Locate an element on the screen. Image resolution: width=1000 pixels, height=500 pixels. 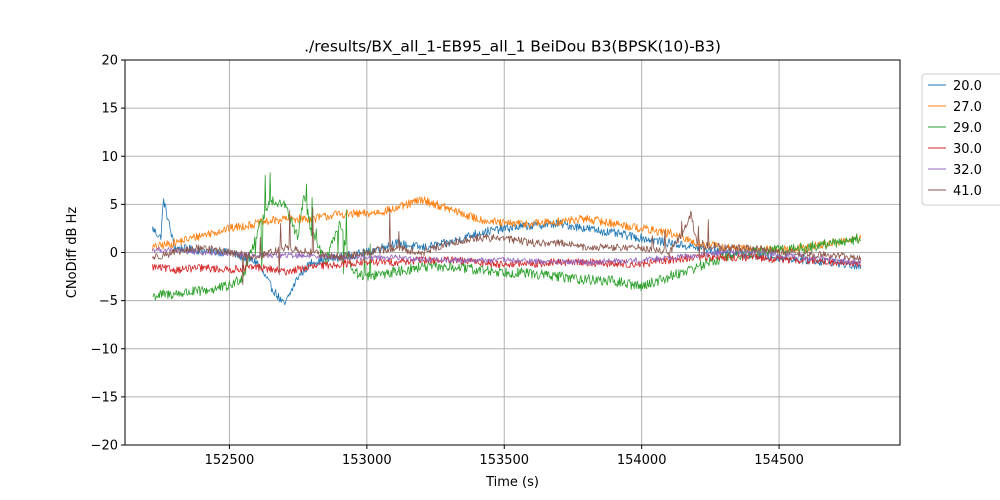
x-axis-label: Time (s) is located at coordinates (512, 482).